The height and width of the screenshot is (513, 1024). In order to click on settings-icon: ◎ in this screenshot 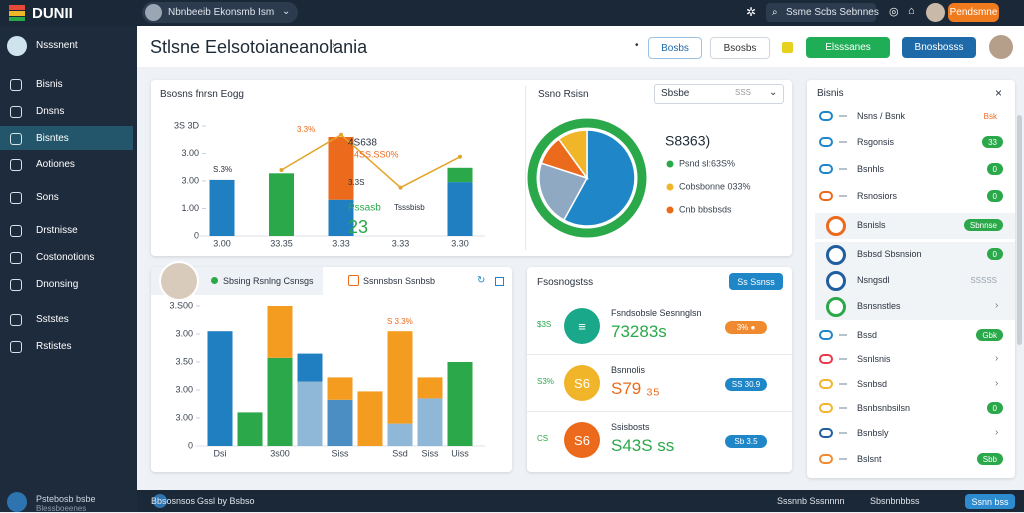, I will do `click(894, 12)`.